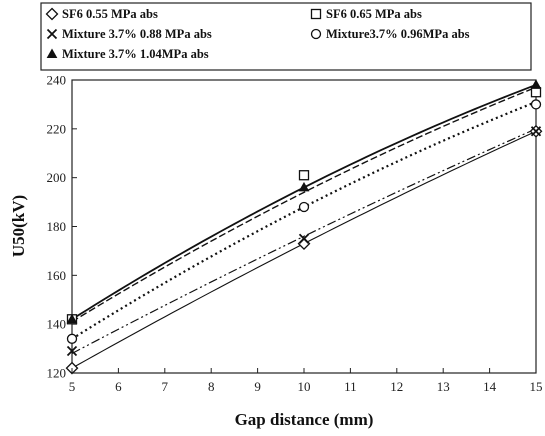  I want to click on y-tick-label: 160, so click(57, 275).